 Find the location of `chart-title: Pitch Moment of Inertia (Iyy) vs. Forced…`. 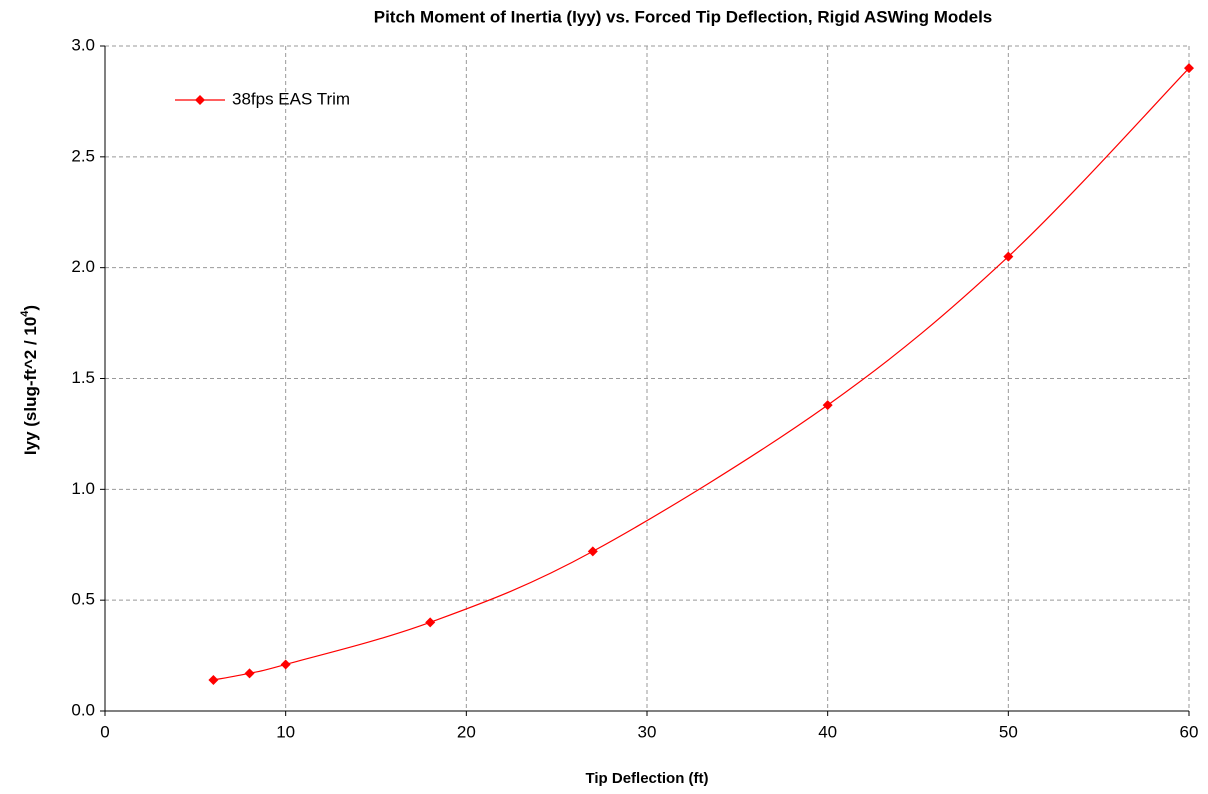

chart-title: Pitch Moment of Inertia (Iyy) vs. Forced… is located at coordinates (683, 16).